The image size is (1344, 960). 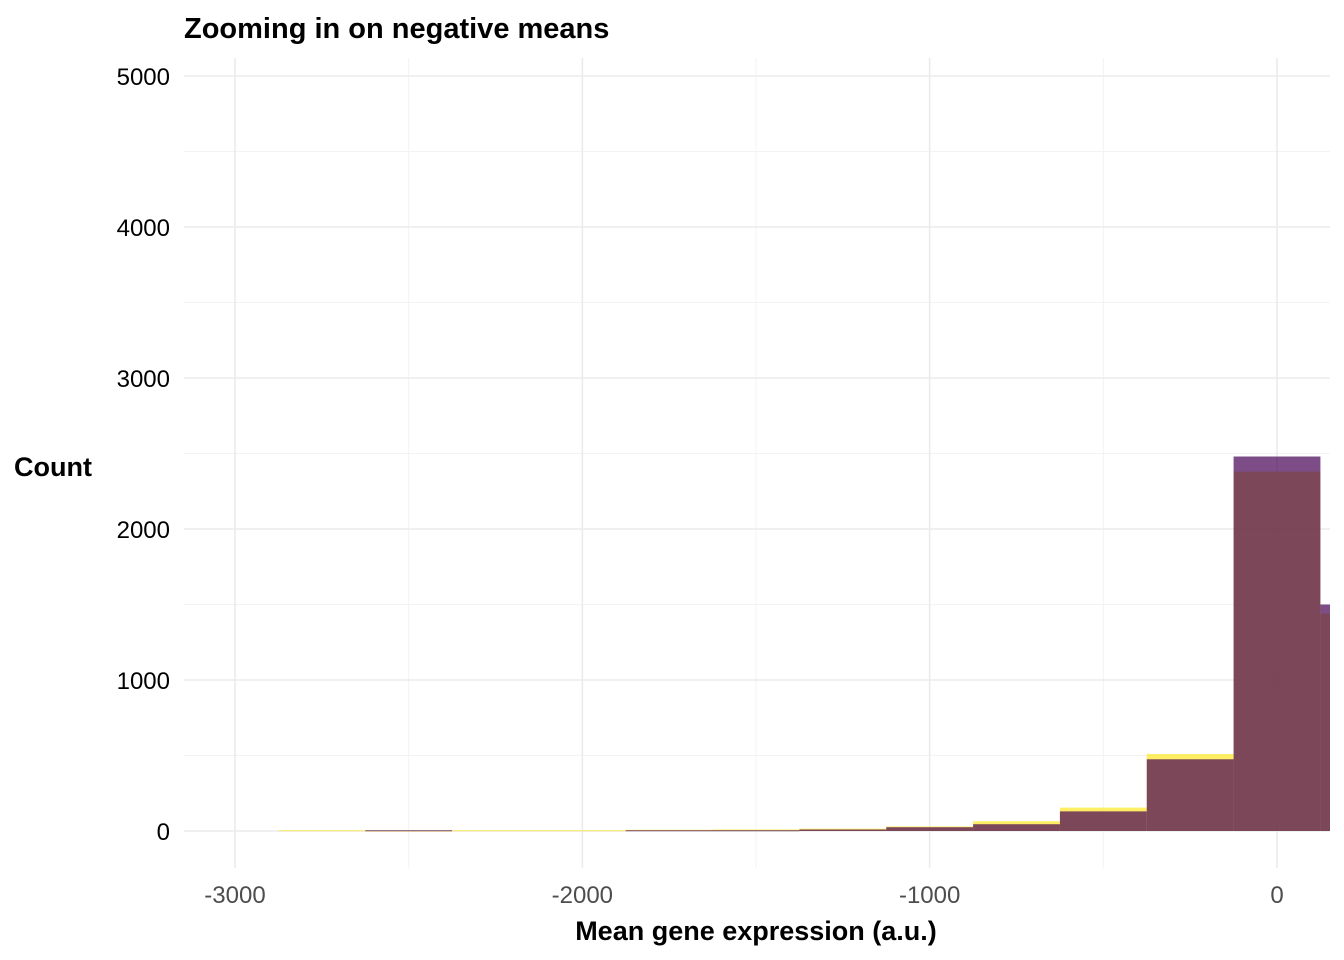 What do you see at coordinates (163, 832) in the screenshot?
I see `y-tick-label: 0` at bounding box center [163, 832].